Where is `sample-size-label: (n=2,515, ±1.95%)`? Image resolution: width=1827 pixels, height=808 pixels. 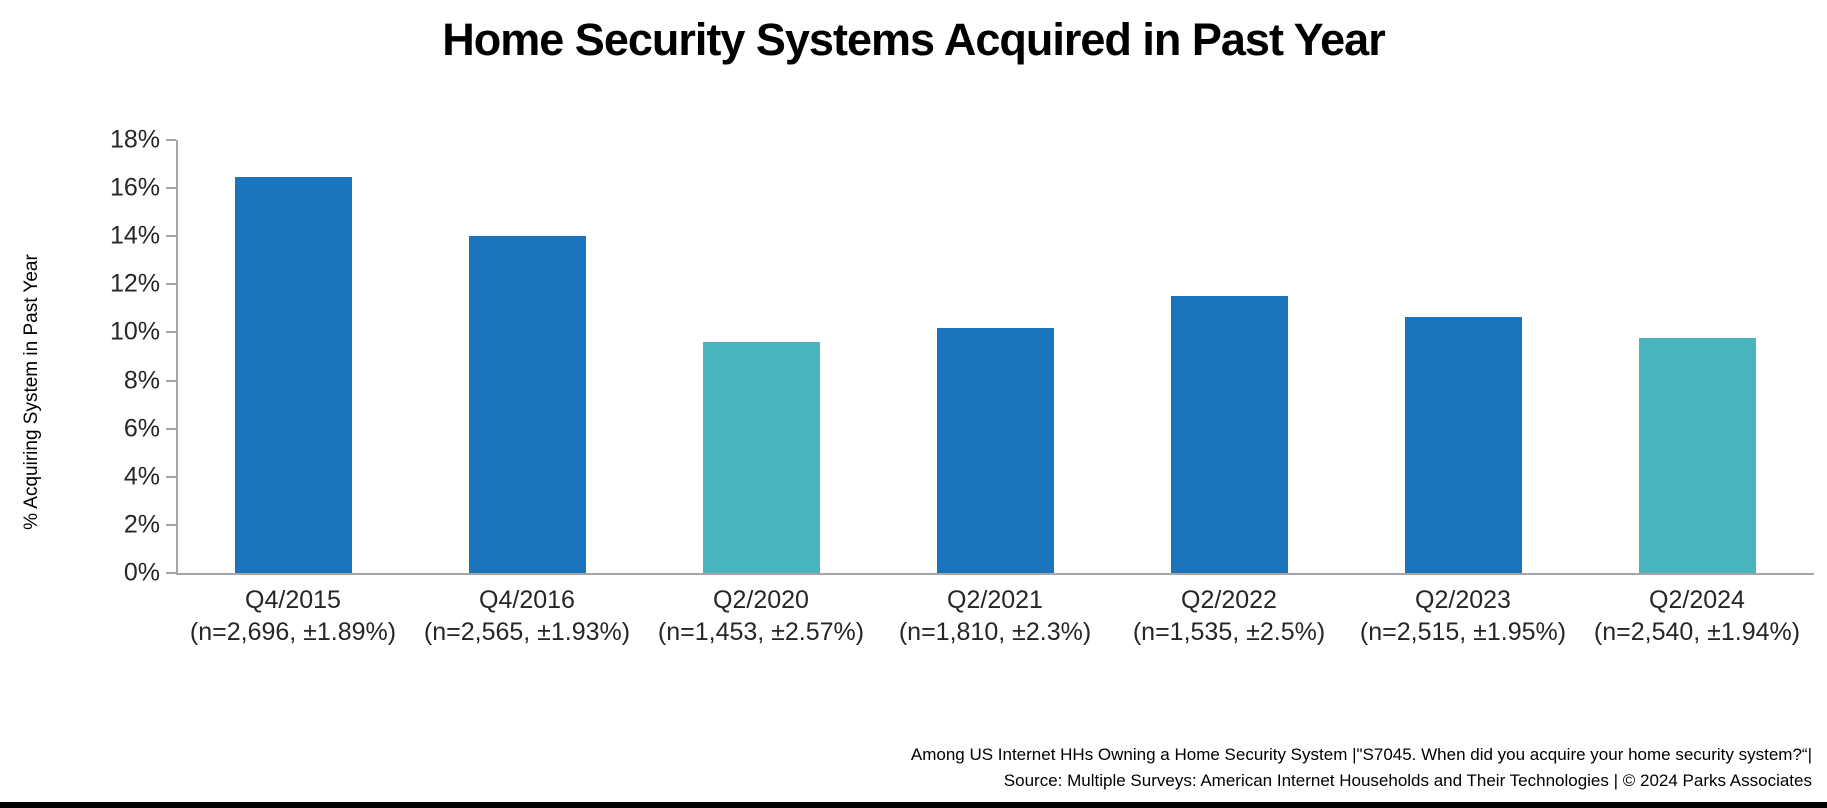 sample-size-label: (n=2,515, ±1.95%) is located at coordinates (1463, 632).